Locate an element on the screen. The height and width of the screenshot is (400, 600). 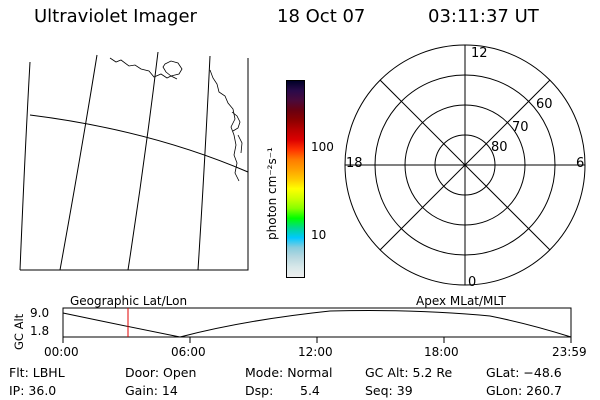
status-flt: Flt: LBHL is located at coordinates (37, 372).